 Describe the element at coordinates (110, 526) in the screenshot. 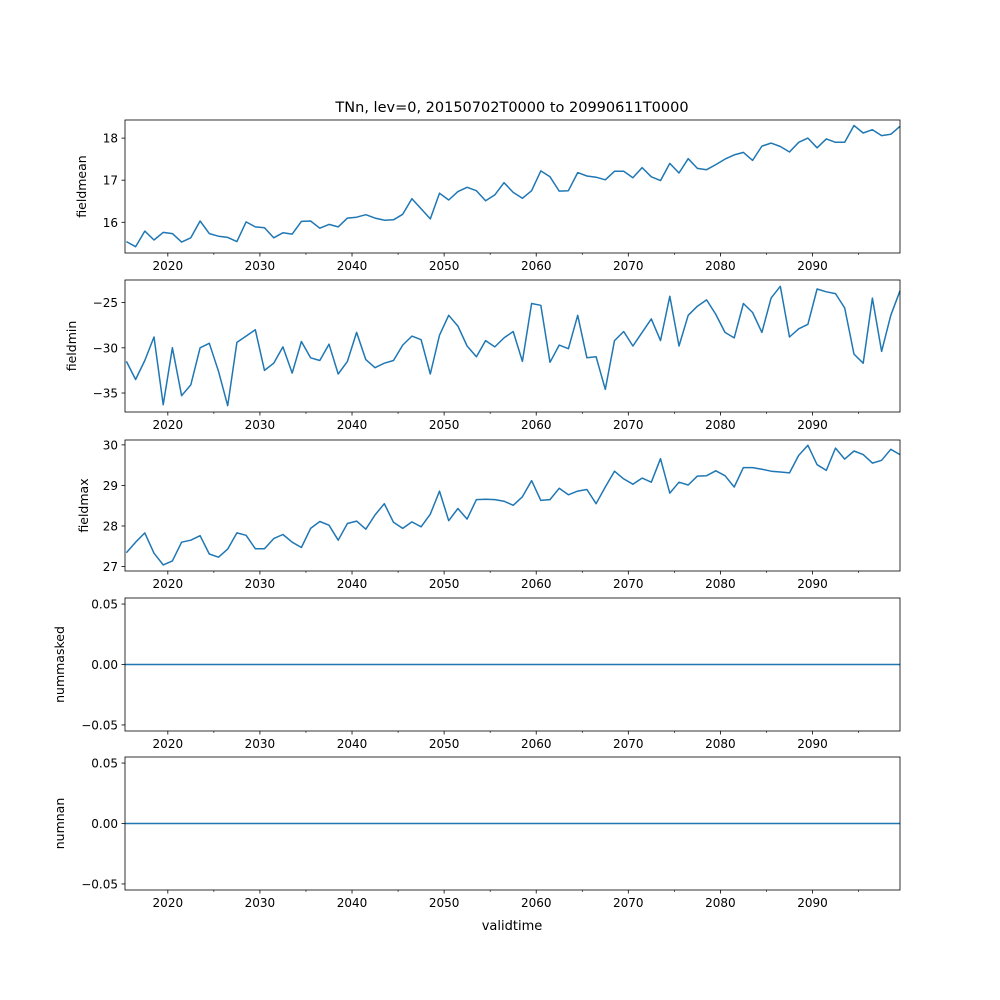

I see `y-tick-label: 28` at that location.